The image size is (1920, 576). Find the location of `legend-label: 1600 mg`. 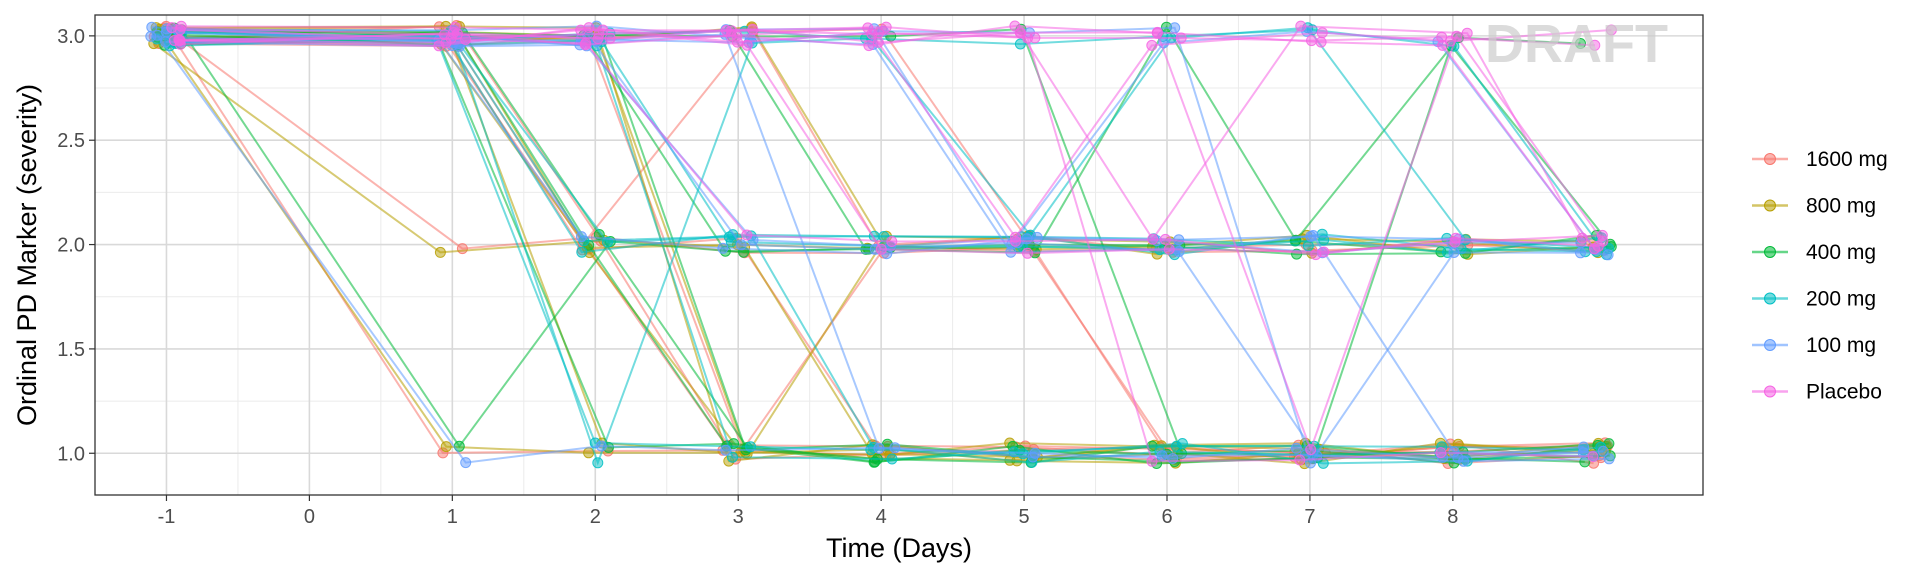

legend-label: 1600 mg is located at coordinates (1847, 159).